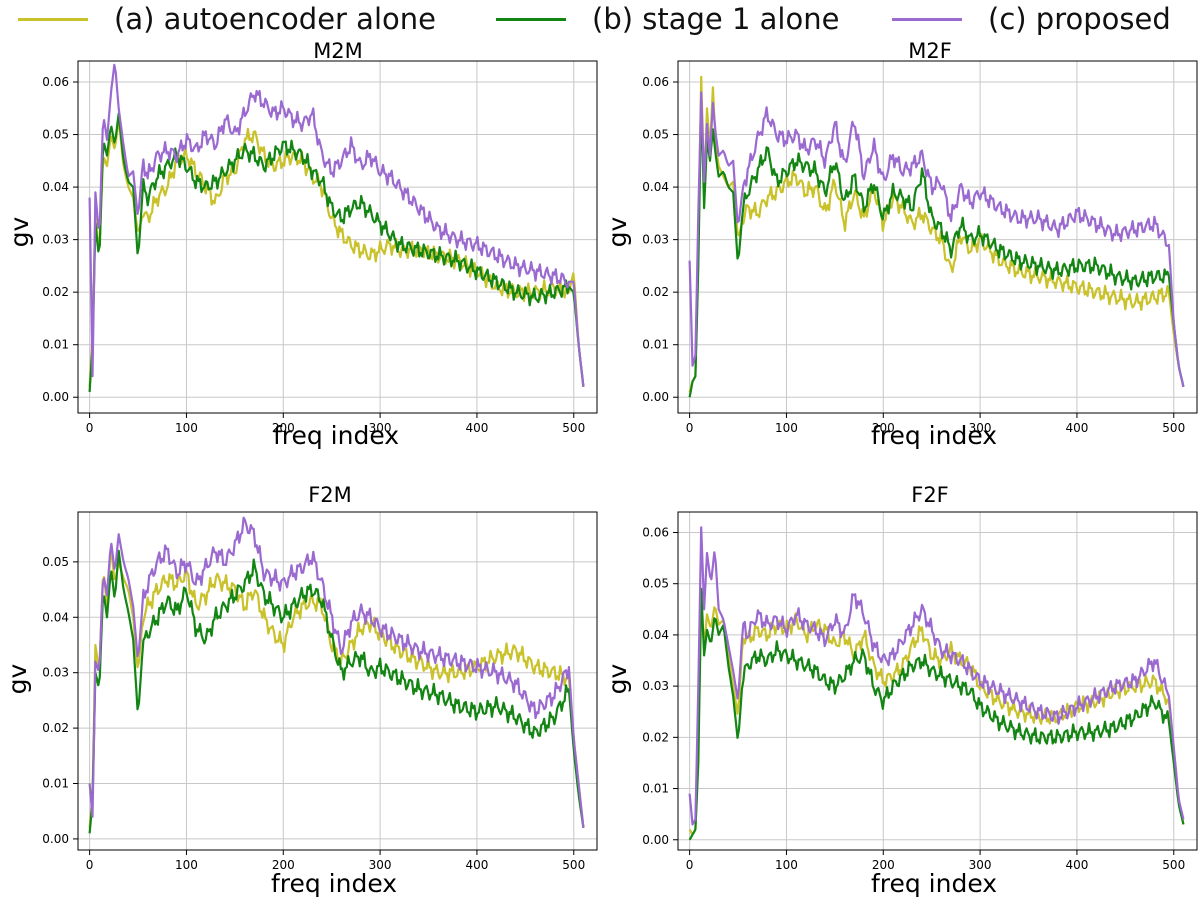  Describe the element at coordinates (927, 19) in the screenshot. I see `legend-swatch-proposed` at that location.